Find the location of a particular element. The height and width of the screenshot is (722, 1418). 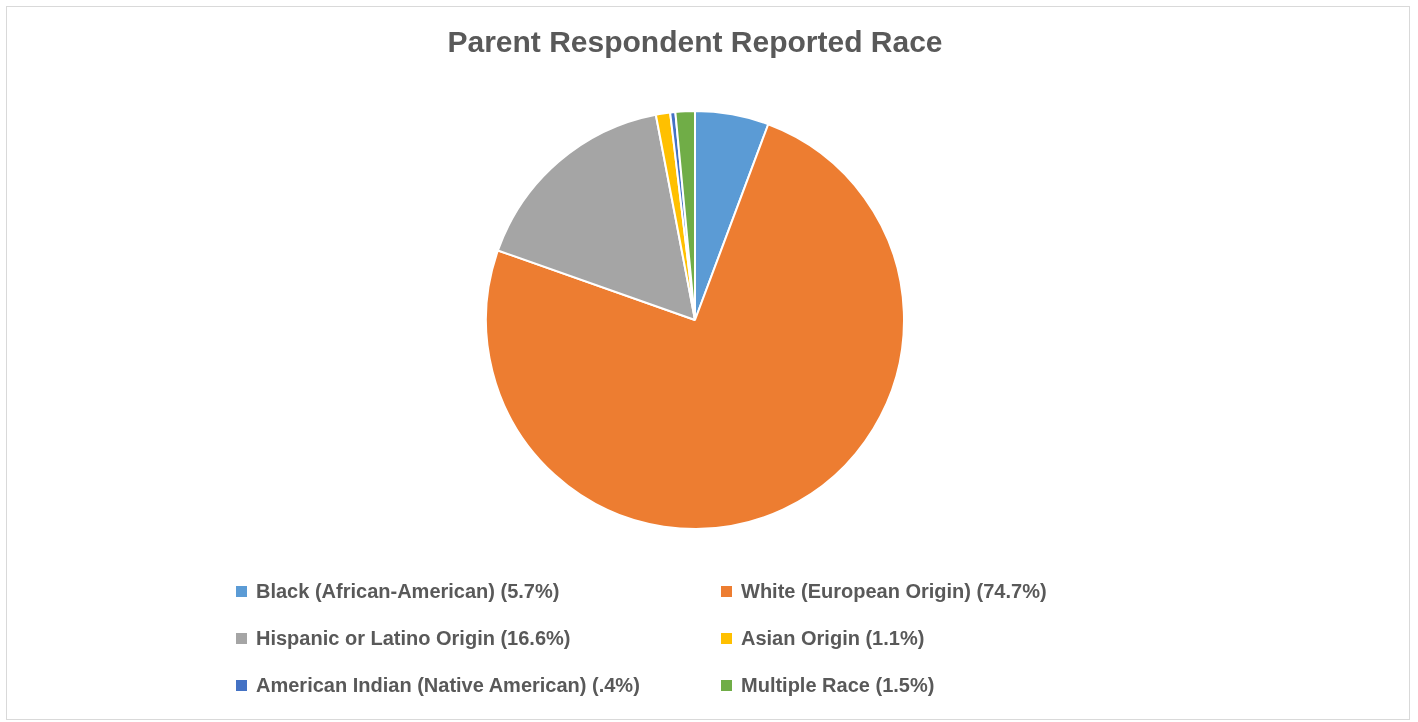

legend-label: Asian Origin (1.1%) is located at coordinates (833, 638).